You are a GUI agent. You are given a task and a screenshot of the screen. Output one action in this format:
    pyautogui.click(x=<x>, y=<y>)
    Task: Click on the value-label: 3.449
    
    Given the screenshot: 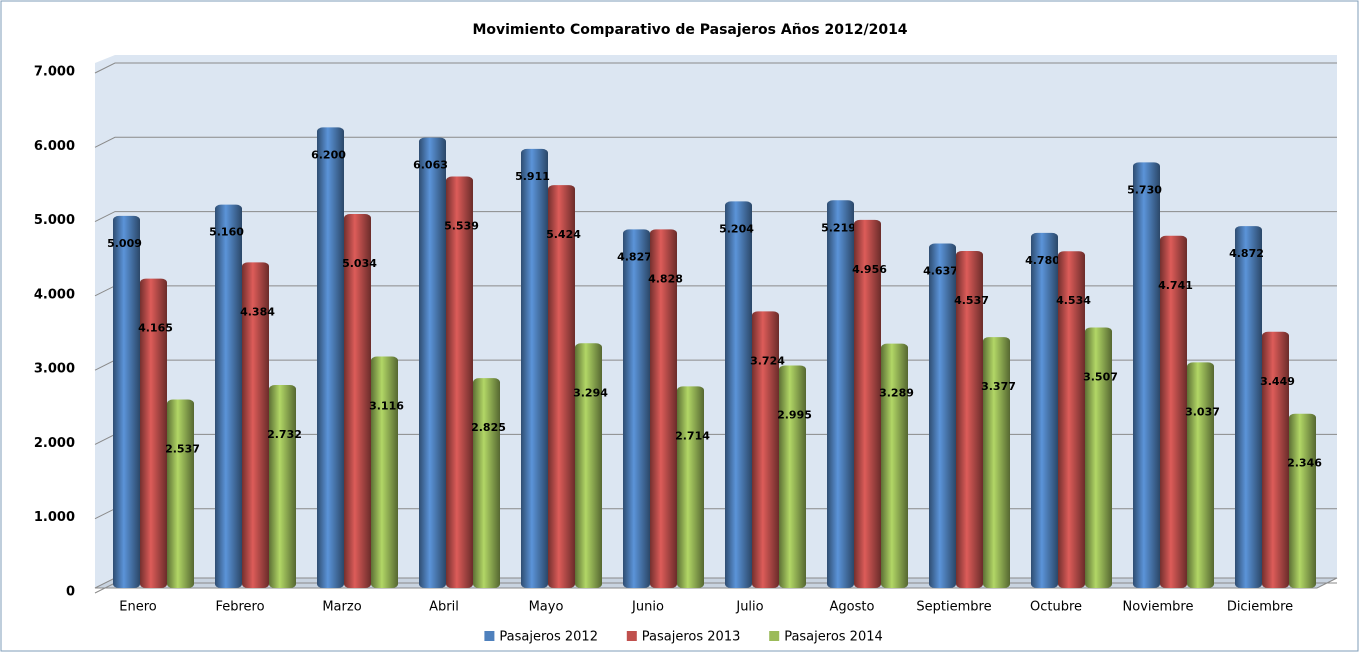 What is the action you would take?
    pyautogui.click(x=1277, y=381)
    